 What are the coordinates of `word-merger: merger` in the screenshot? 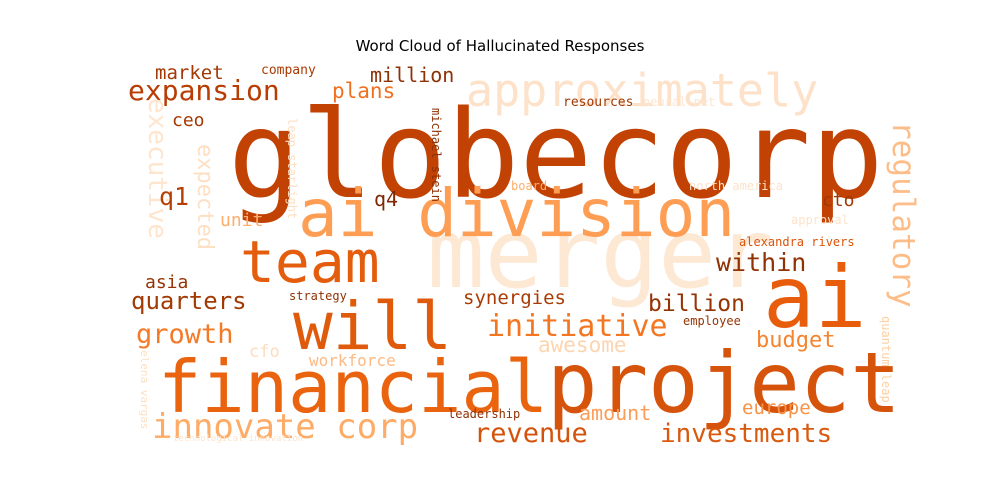 It's located at (600, 254).